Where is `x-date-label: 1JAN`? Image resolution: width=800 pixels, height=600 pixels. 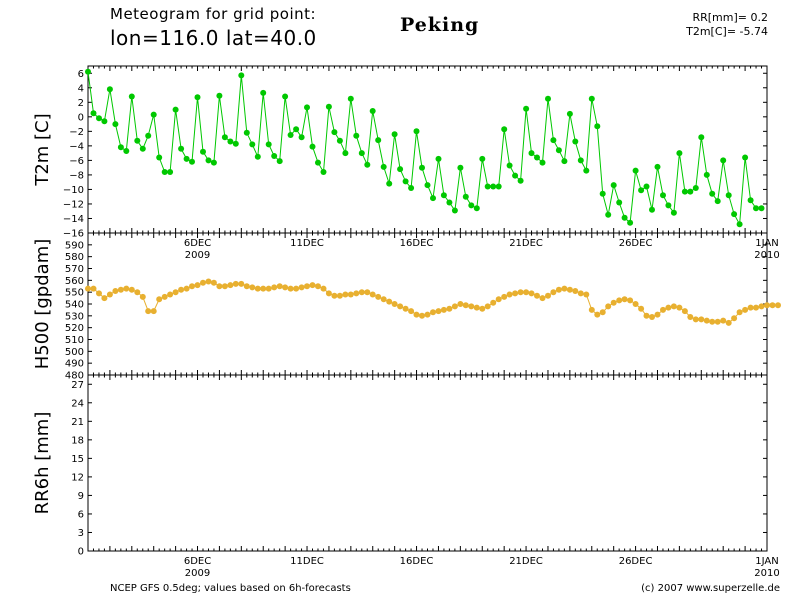
x-date-label: 1JAN is located at coordinates (766, 243).